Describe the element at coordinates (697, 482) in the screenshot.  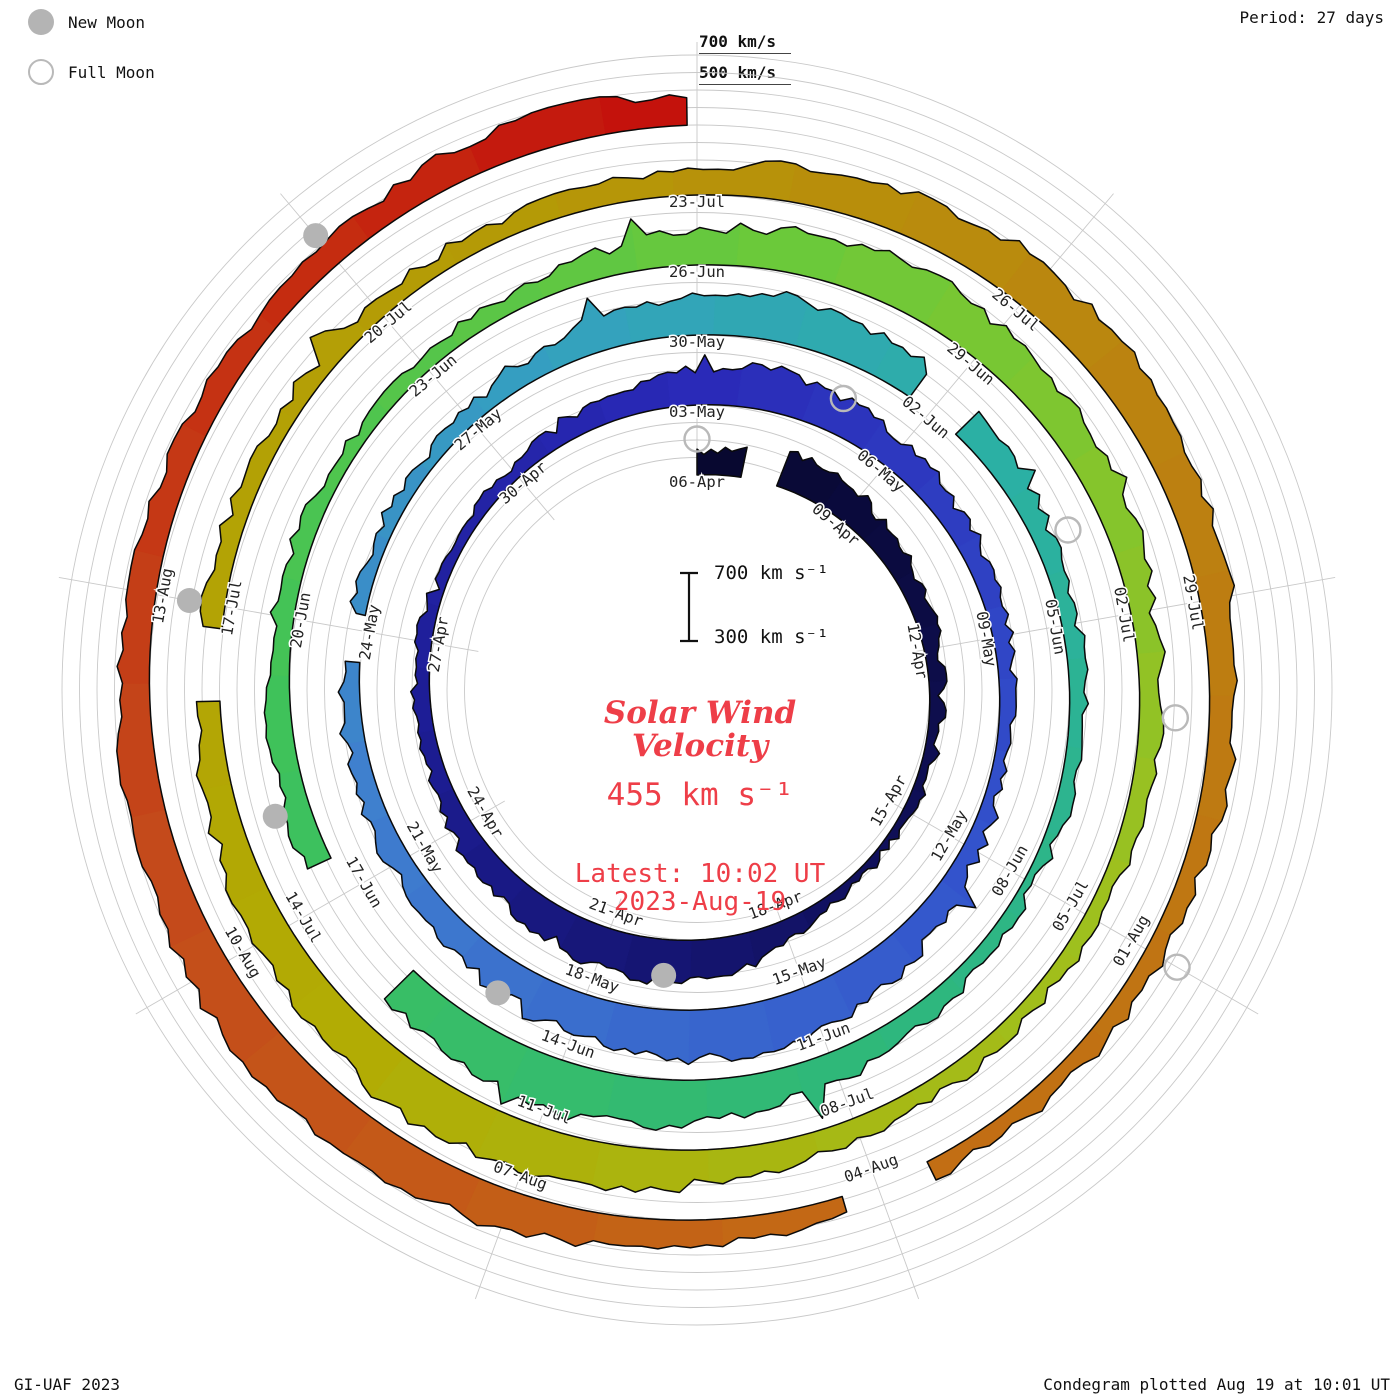
I see `date-label: 06-Apr` at that location.